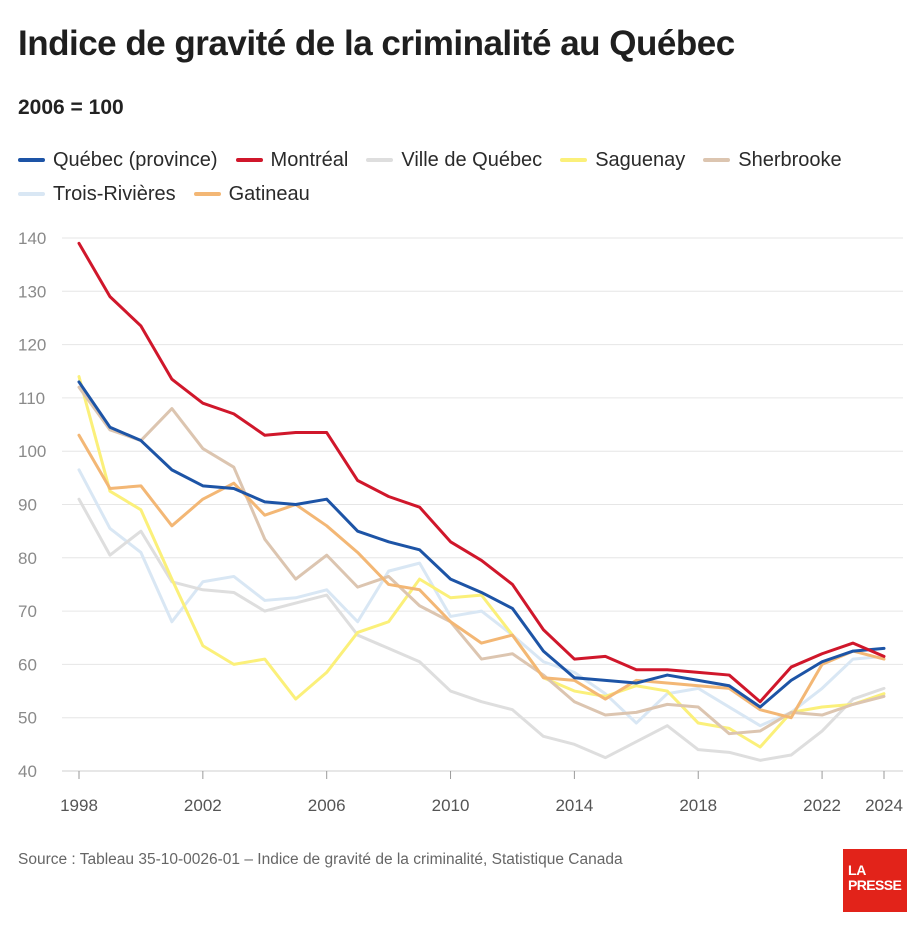 The width and height of the screenshot is (924, 929). What do you see at coordinates (32, 345) in the screenshot?
I see `y-tick-label: 120` at bounding box center [32, 345].